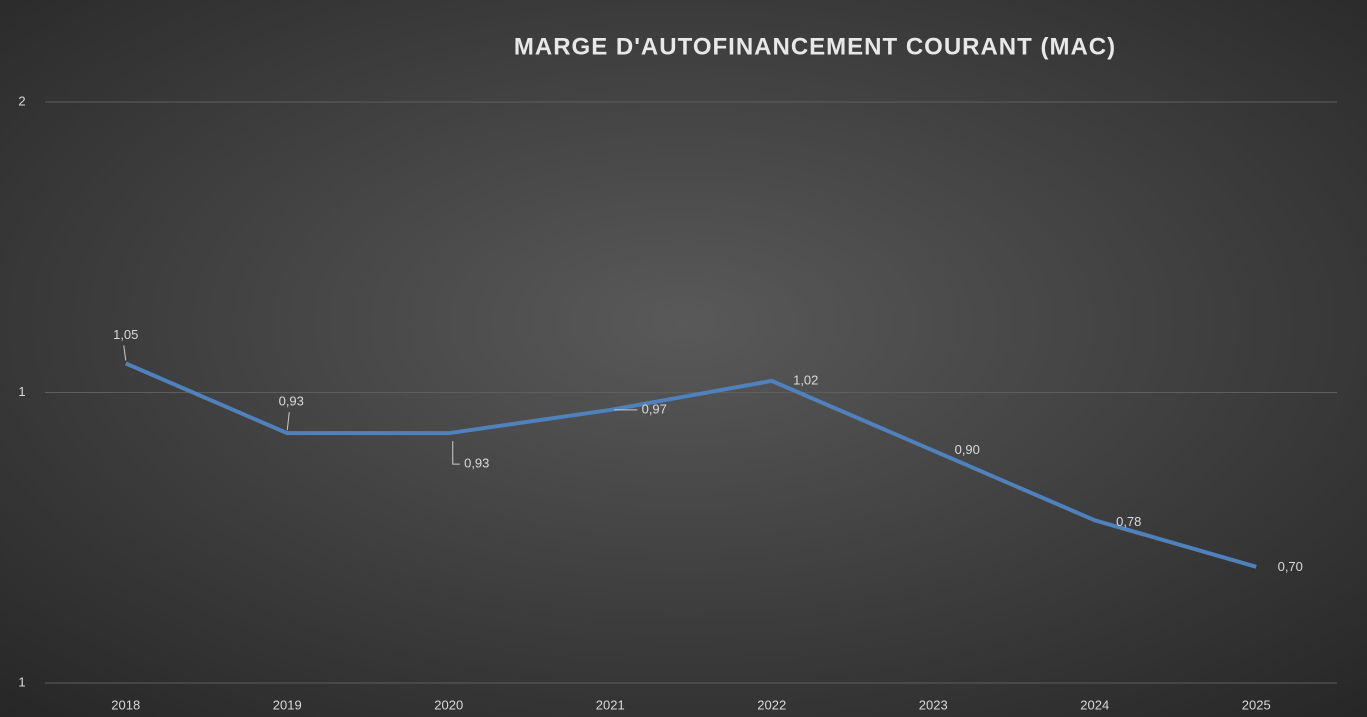 This screenshot has width=1367, height=717. Describe the element at coordinates (1256, 704) in the screenshot. I see `x-tick-label: 2025` at that location.